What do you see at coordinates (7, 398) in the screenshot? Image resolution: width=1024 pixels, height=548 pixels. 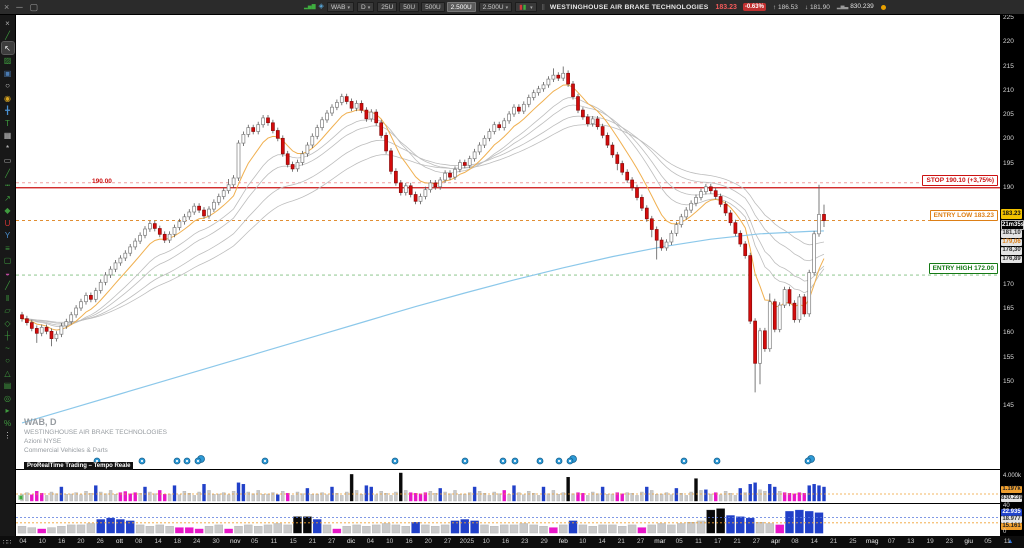 I see `target-tool-icon: ◎` at bounding box center [7, 398].